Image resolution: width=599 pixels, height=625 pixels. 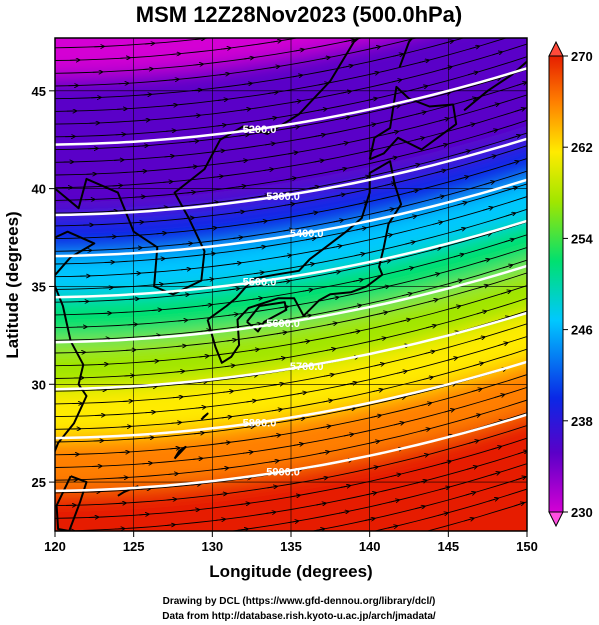 What do you see at coordinates (370, 546) in the screenshot?
I see `x-tick-label: 140` at bounding box center [370, 546].